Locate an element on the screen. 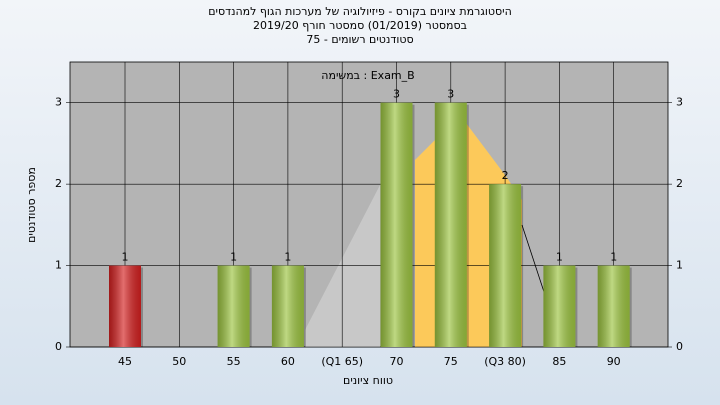  x-tick-label: 75 is located at coordinates (451, 361).